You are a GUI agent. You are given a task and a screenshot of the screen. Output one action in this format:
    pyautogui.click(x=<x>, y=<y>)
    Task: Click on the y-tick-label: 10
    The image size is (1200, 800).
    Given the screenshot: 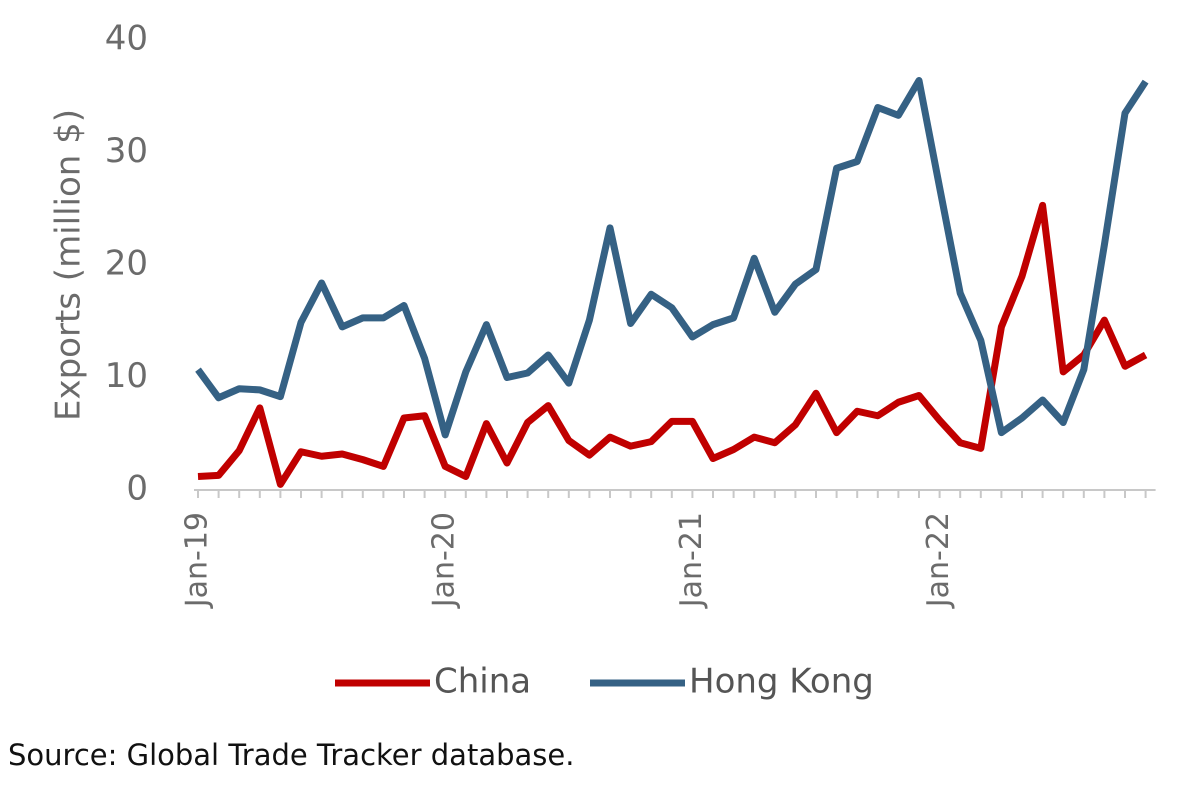 What is the action you would take?
    pyautogui.click(x=126, y=376)
    